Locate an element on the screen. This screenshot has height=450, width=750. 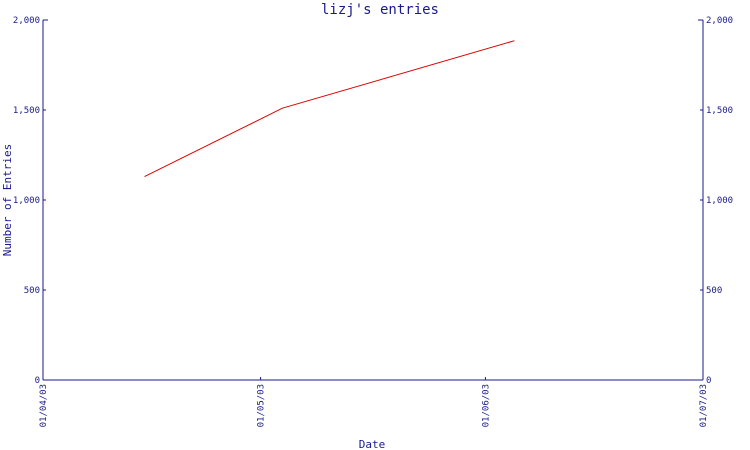
y-tick-label-right: 1,000 is located at coordinates (719, 201).